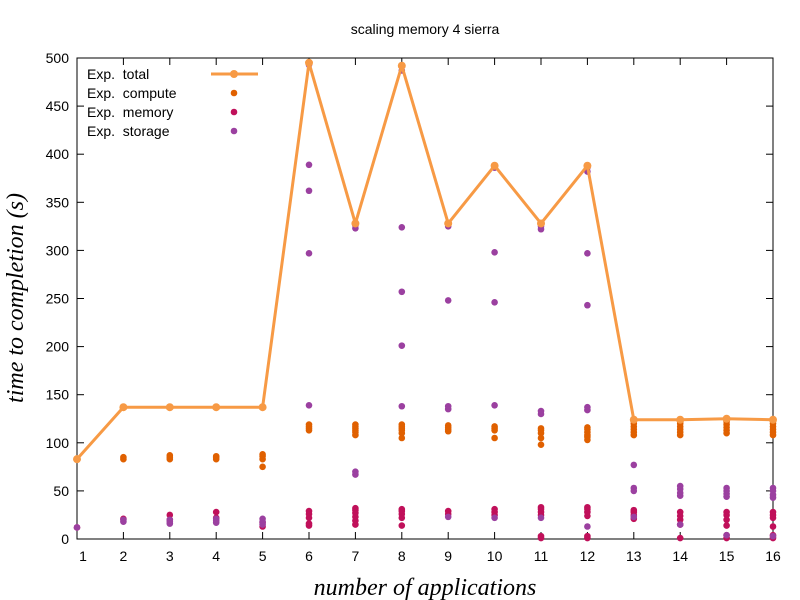 This screenshot has height=600, width=800. Describe the element at coordinates (402, 556) in the screenshot. I see `x-tick-label: 8` at that location.